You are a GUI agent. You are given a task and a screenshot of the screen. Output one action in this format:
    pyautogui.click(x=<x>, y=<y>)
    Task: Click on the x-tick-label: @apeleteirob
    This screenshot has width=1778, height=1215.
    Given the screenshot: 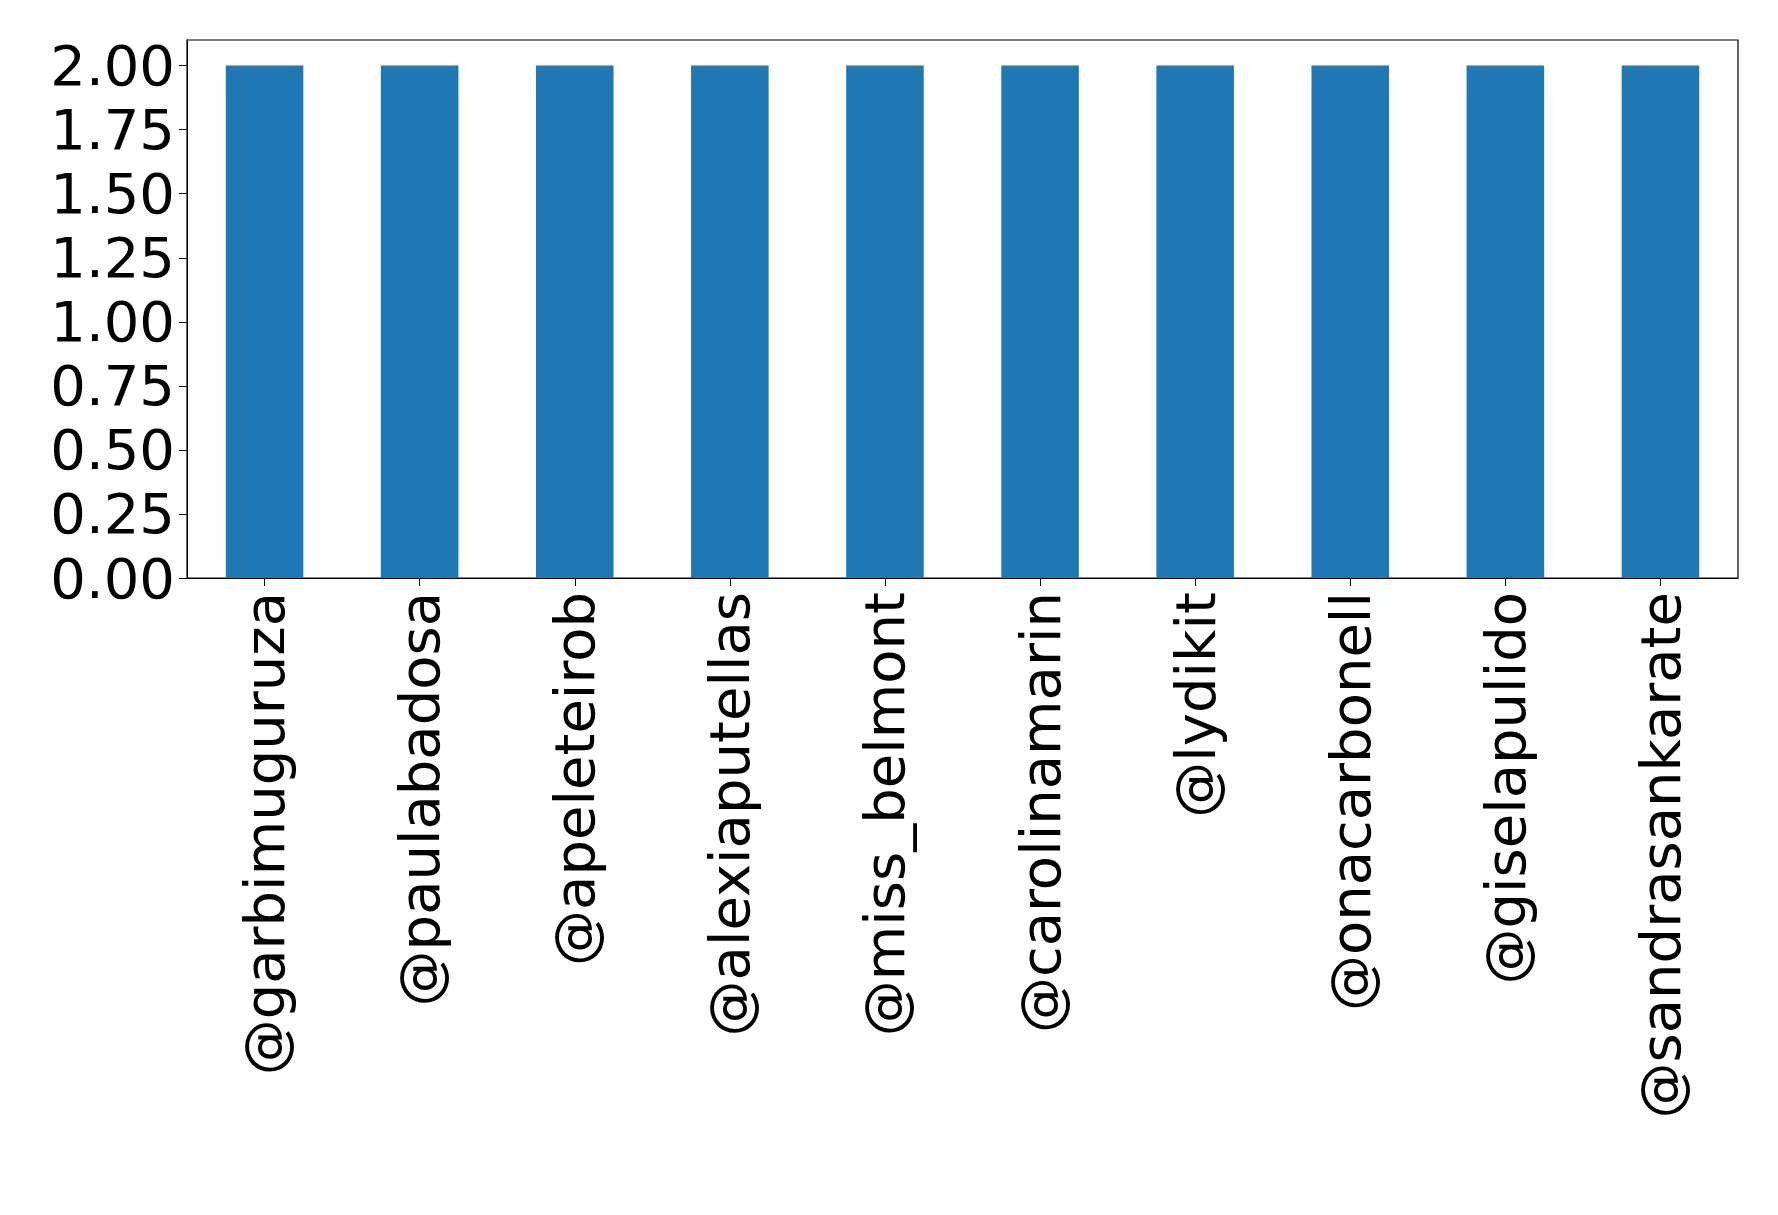 What is the action you would take?
    pyautogui.click(x=575, y=779)
    